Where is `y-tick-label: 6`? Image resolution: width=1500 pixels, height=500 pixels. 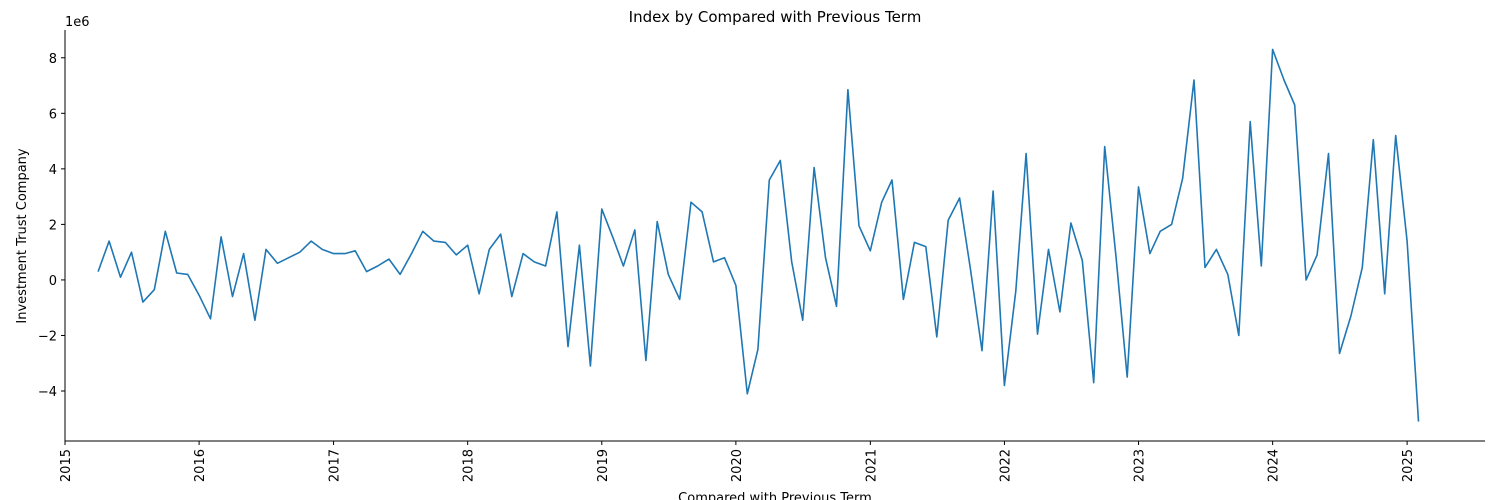
y-tick-label: 6 is located at coordinates (53, 114).